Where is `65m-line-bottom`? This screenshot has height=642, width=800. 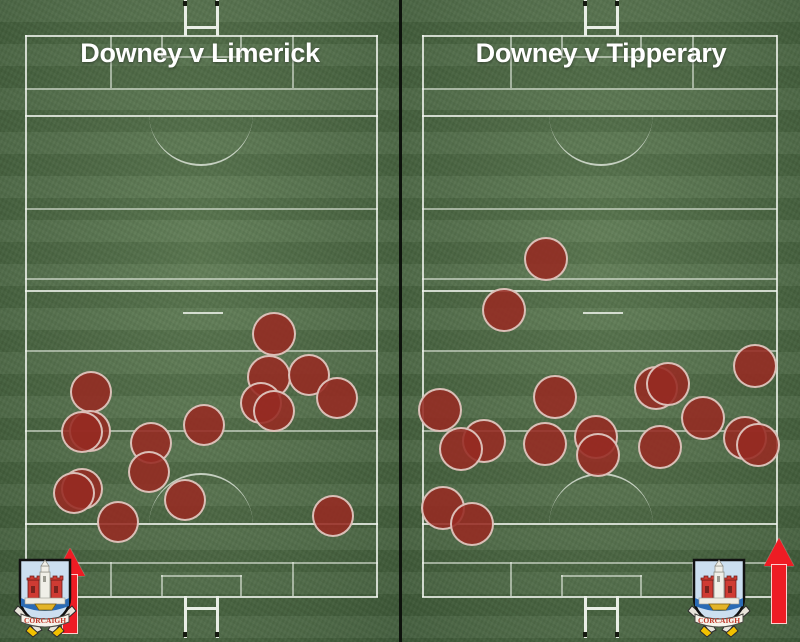
65m-line-bottom is located at coordinates (599, 351).